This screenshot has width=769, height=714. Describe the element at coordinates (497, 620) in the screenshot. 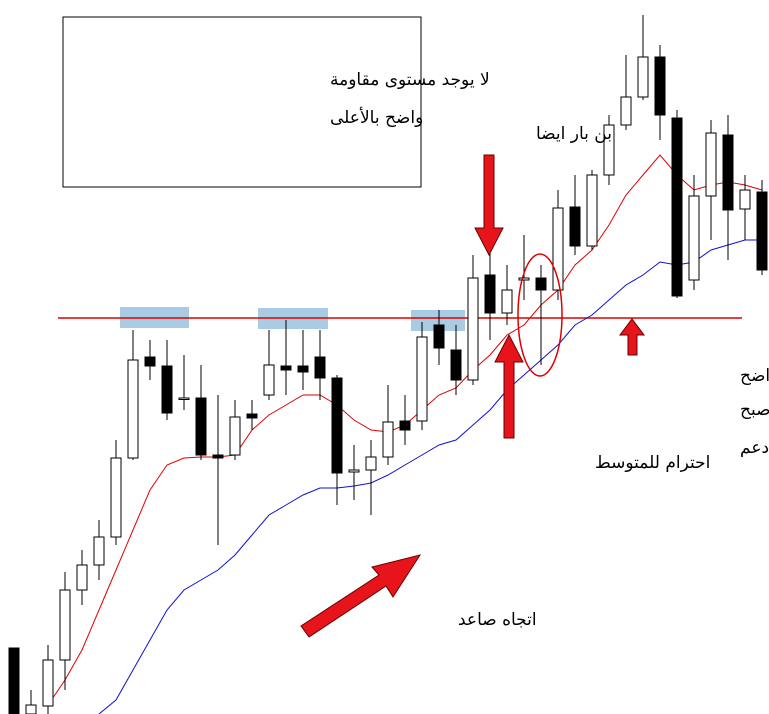

I see `annotation: اتجاه صاعد` at that location.